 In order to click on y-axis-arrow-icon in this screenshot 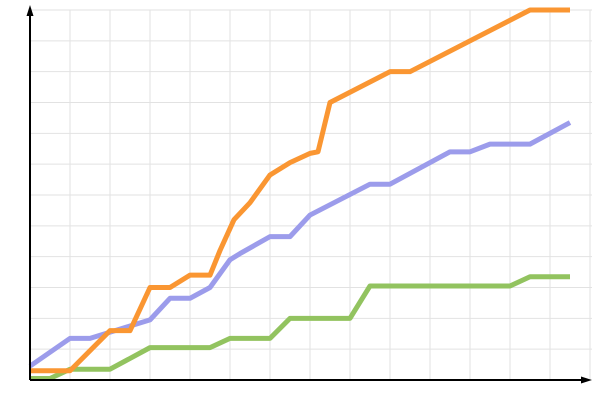, I will do `click(30, 10)`.